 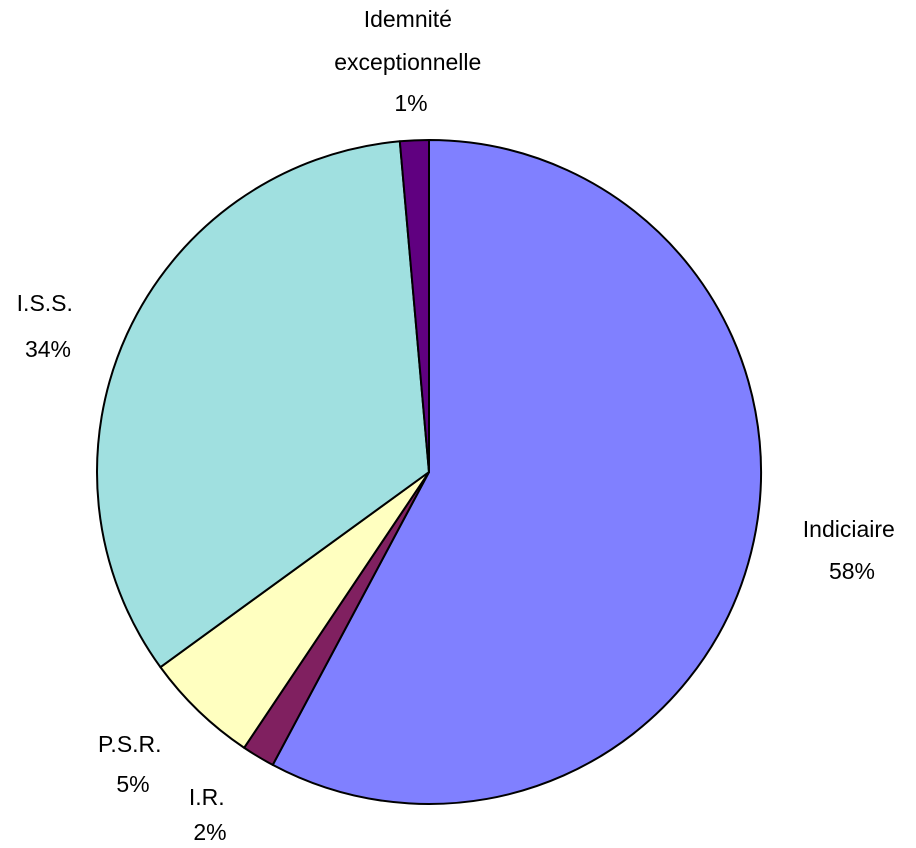 I want to click on label-indiciaire-name: Indiciaire, so click(x=849, y=529).